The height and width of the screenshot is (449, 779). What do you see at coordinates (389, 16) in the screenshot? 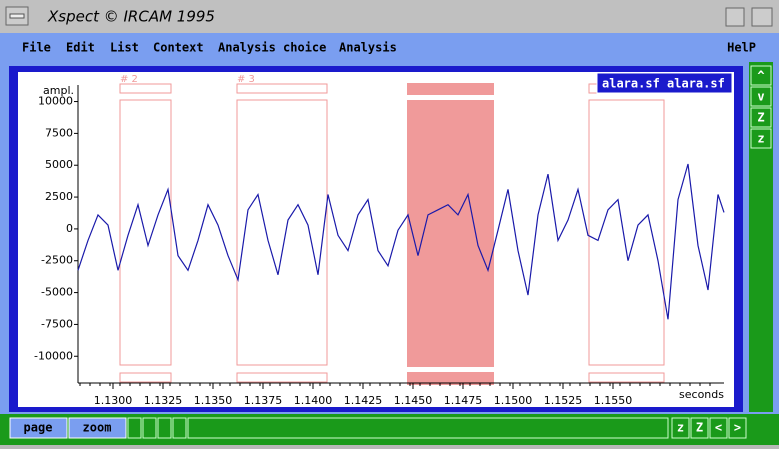
I see `title-bar` at bounding box center [389, 16].